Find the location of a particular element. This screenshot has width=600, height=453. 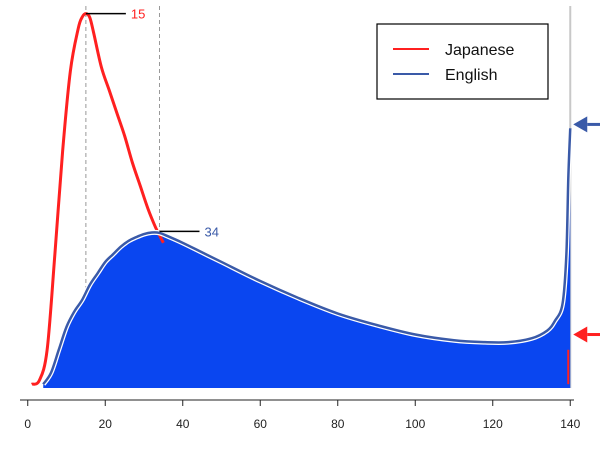

annotation-label-15: 15 is located at coordinates (138, 14).